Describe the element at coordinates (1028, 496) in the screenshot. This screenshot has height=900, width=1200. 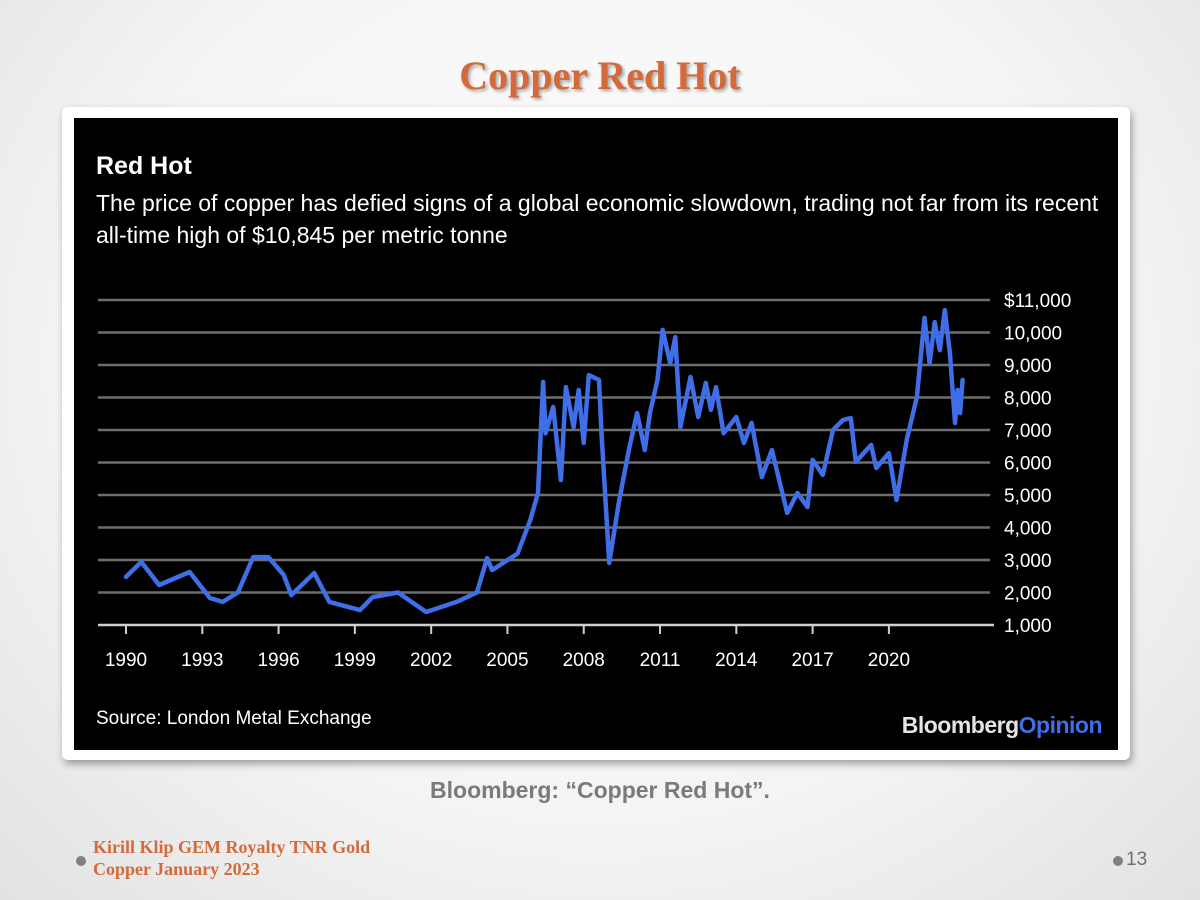
I see `y-tick-label: 5,000` at that location.